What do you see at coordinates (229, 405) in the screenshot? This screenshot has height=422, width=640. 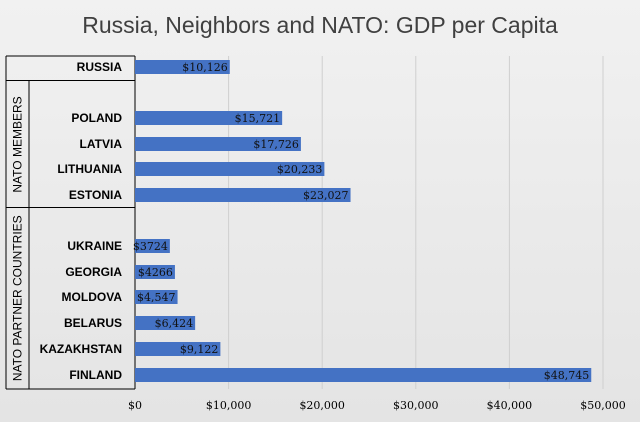 I see `x-tick-label: $10,000` at bounding box center [229, 405].